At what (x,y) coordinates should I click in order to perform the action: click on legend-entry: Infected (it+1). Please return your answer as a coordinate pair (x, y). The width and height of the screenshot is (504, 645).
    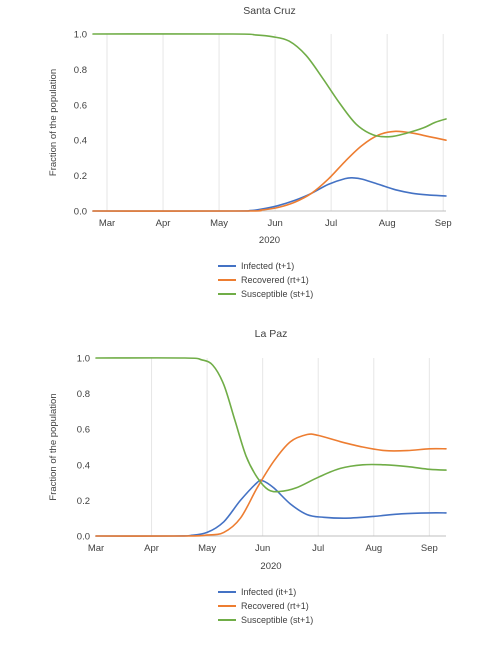
    Looking at the image, I should click on (268, 592).